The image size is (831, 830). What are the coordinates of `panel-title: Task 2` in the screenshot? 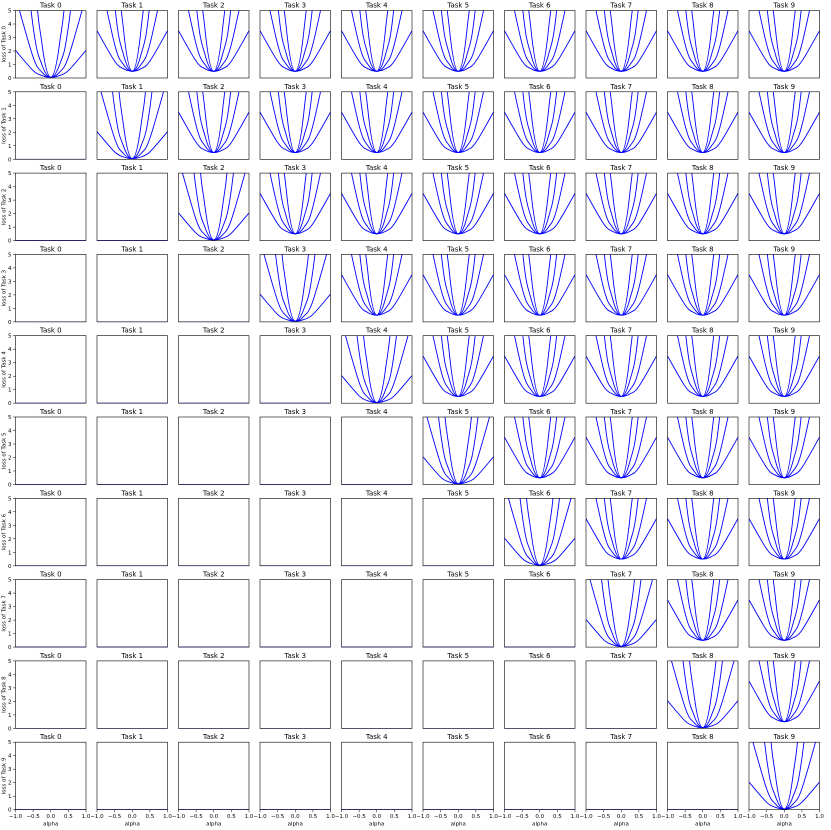 It's located at (213, 249).